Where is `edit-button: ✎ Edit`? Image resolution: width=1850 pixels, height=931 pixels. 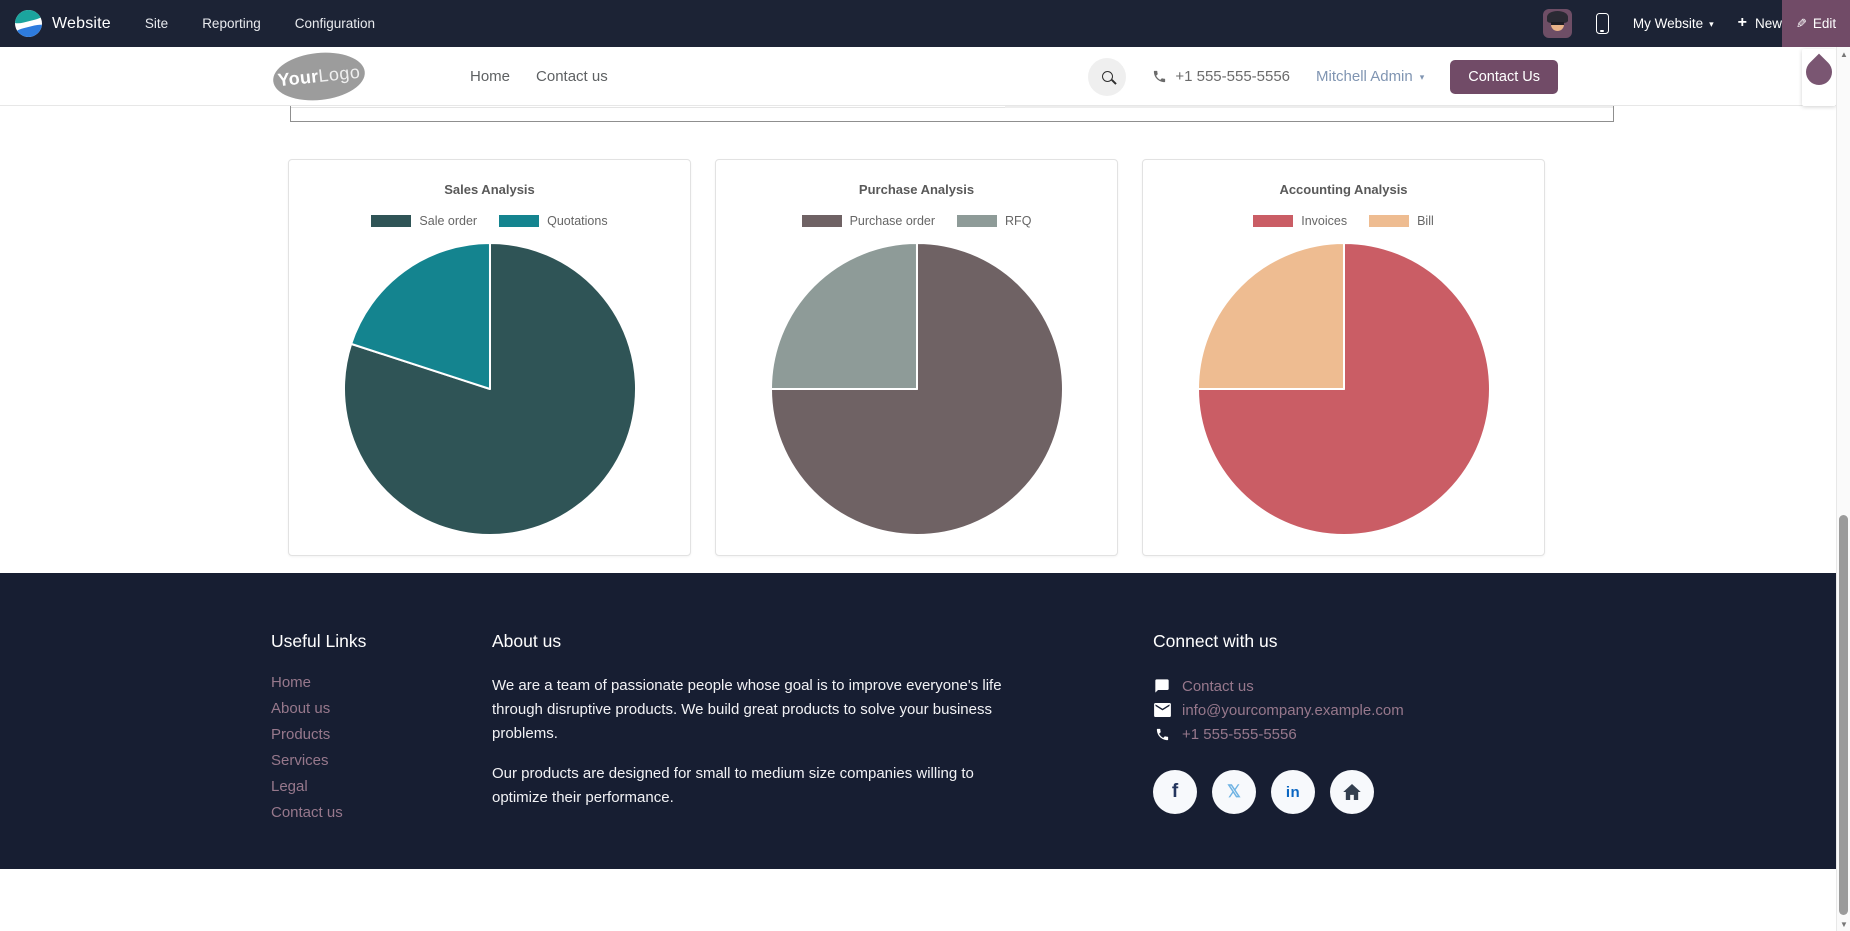 edit-button: ✎ Edit is located at coordinates (1816, 23).